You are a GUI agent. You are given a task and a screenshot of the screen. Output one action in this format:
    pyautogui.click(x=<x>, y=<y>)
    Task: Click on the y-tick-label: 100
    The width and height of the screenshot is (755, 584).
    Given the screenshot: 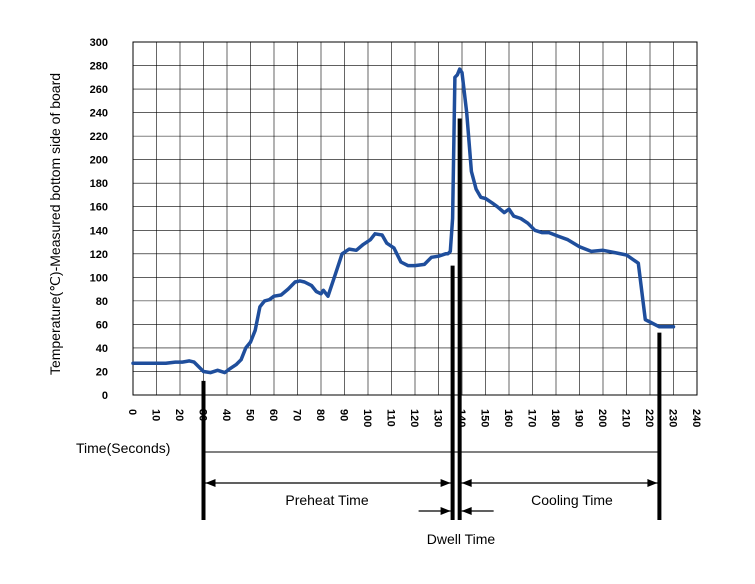 What is the action you would take?
    pyautogui.click(x=99, y=278)
    